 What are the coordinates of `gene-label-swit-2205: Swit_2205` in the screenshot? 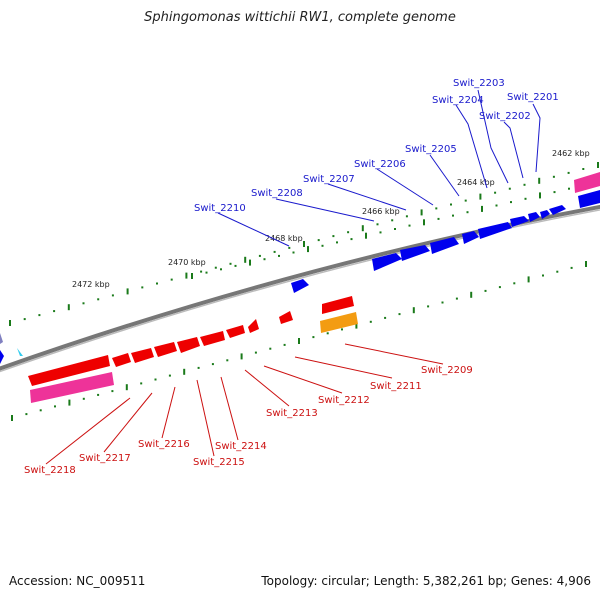 It's located at (431, 149).